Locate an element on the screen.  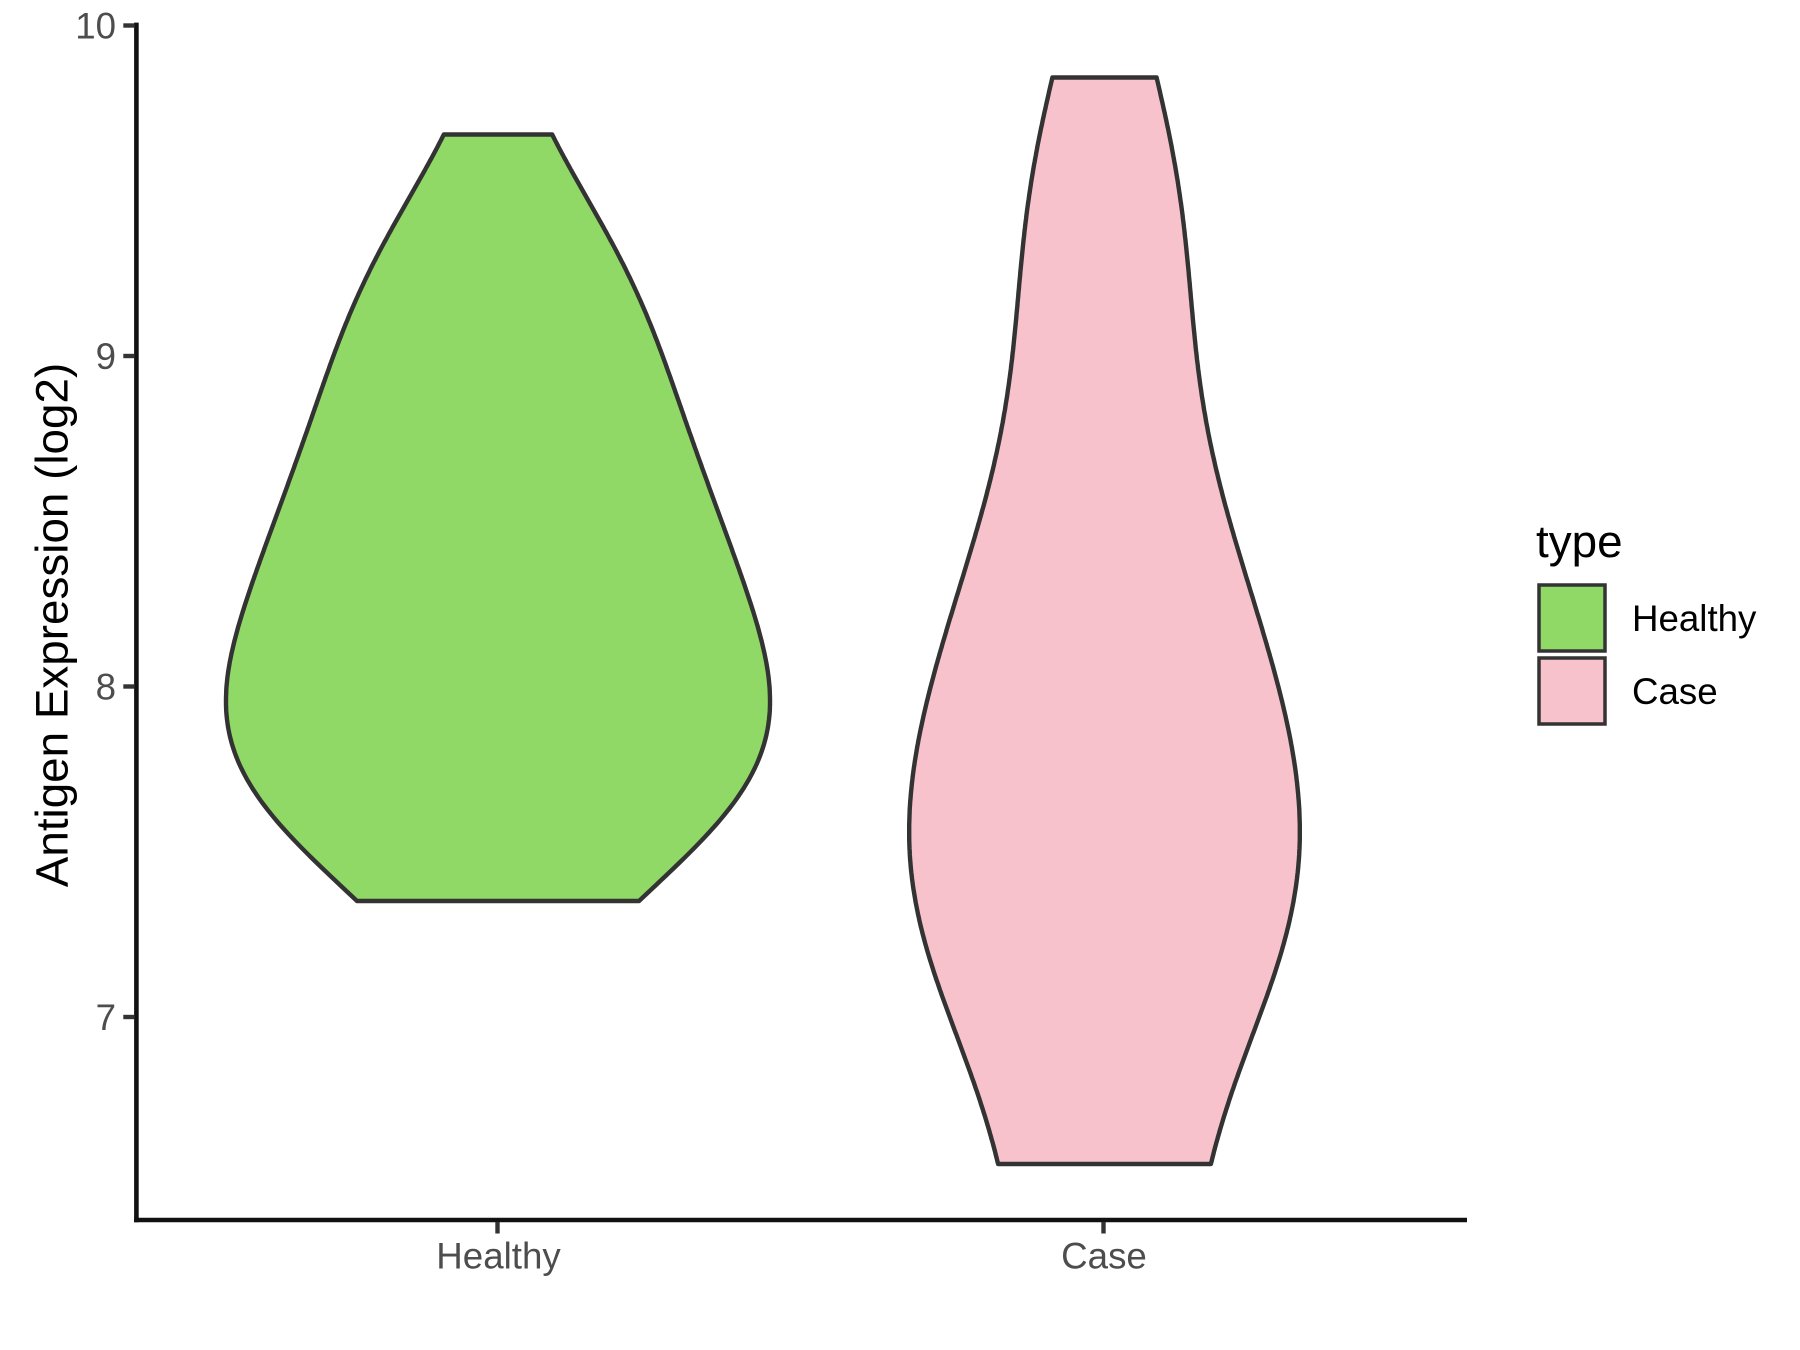
svg-text: type is located at coordinates (1579, 541).